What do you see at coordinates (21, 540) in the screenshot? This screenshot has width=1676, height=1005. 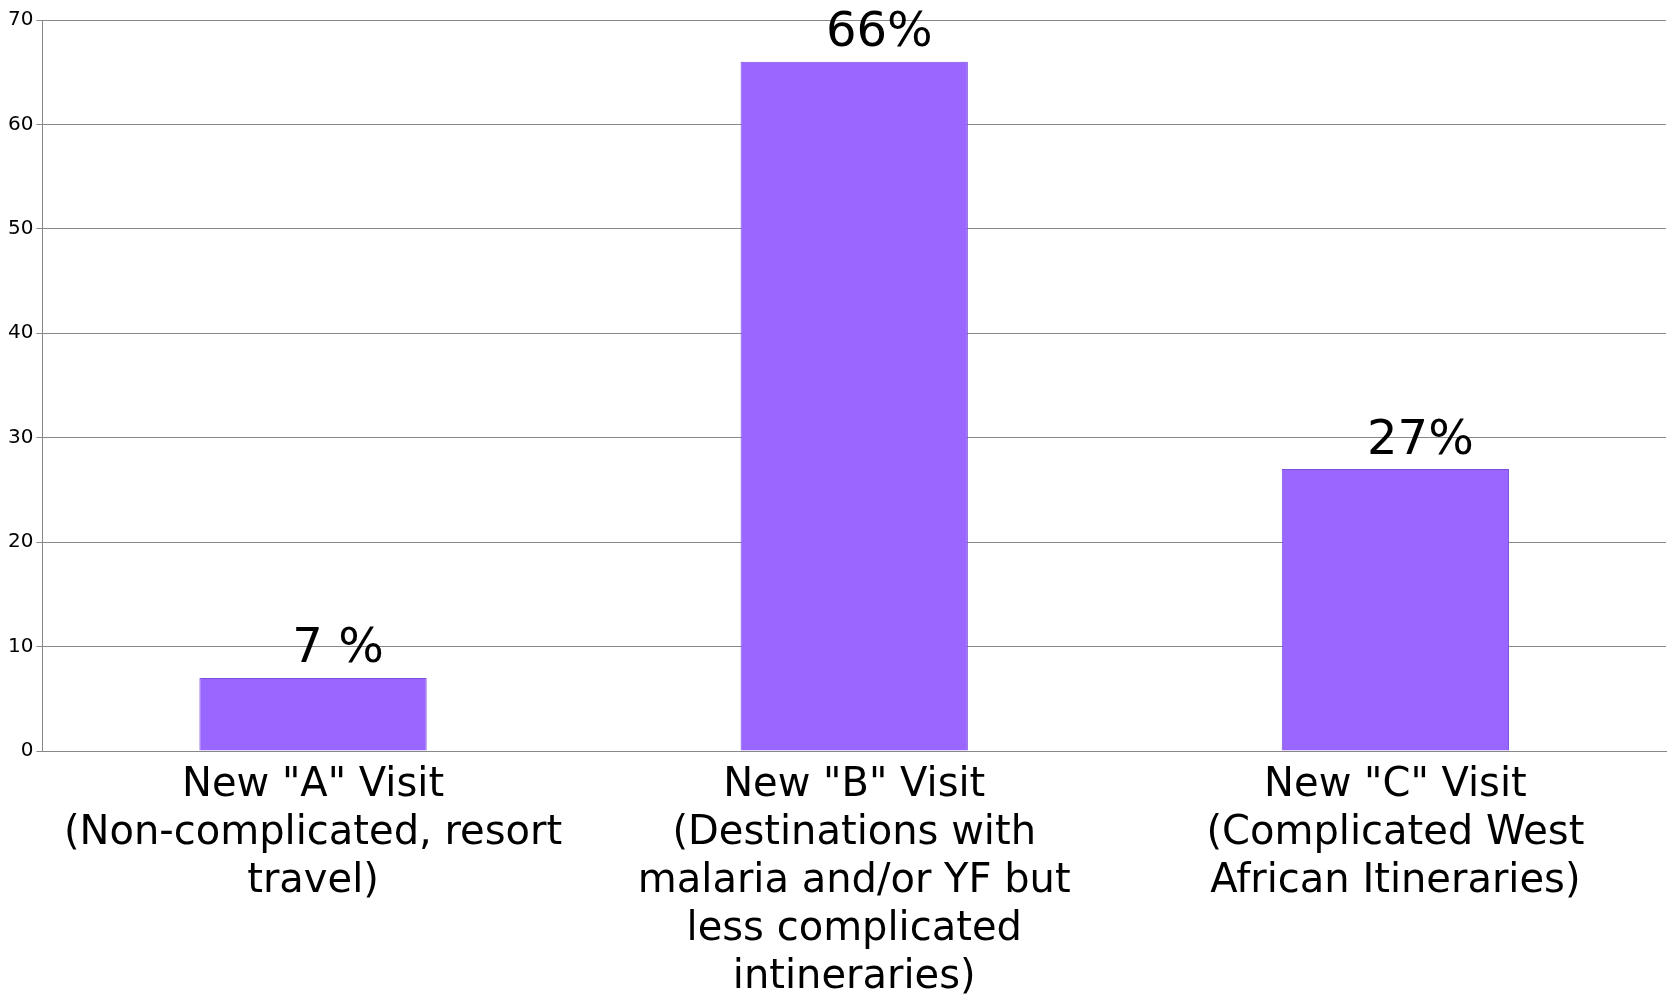 I see `y-tick-label: 20` at bounding box center [21, 540].